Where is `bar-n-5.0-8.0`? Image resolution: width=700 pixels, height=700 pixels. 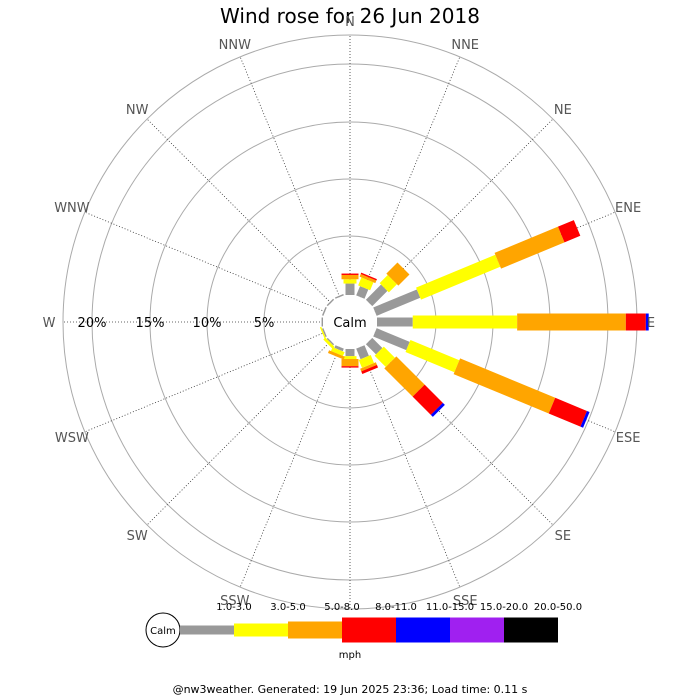 bar-n-5.0-8.0 is located at coordinates (350, 277).